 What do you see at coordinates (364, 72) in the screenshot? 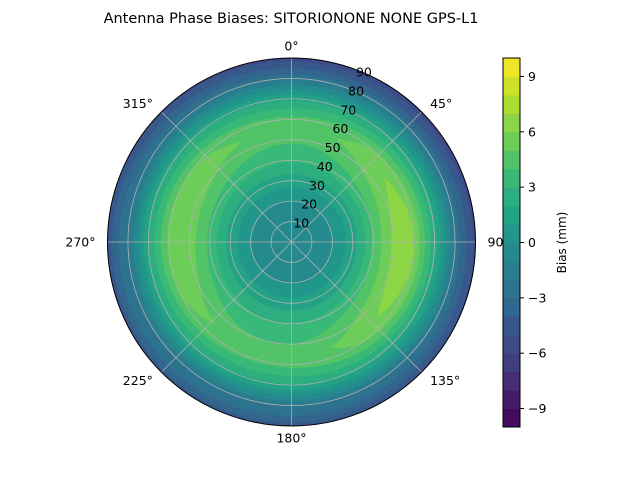
I see `radial-tick-label: 90` at bounding box center [364, 72].